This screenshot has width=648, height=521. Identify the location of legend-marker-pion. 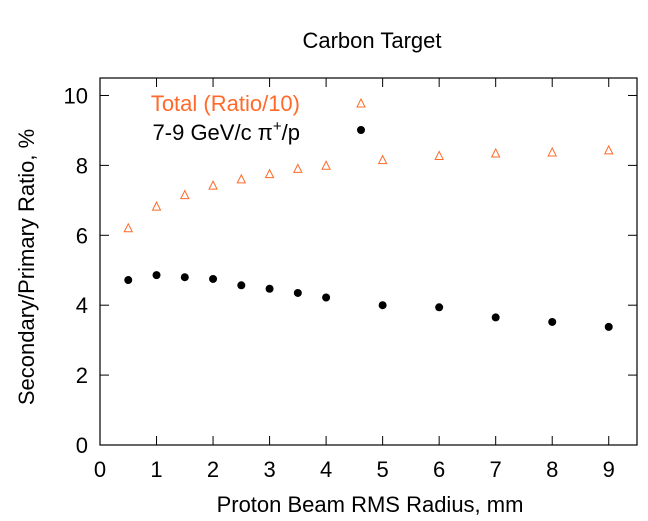
(361, 130).